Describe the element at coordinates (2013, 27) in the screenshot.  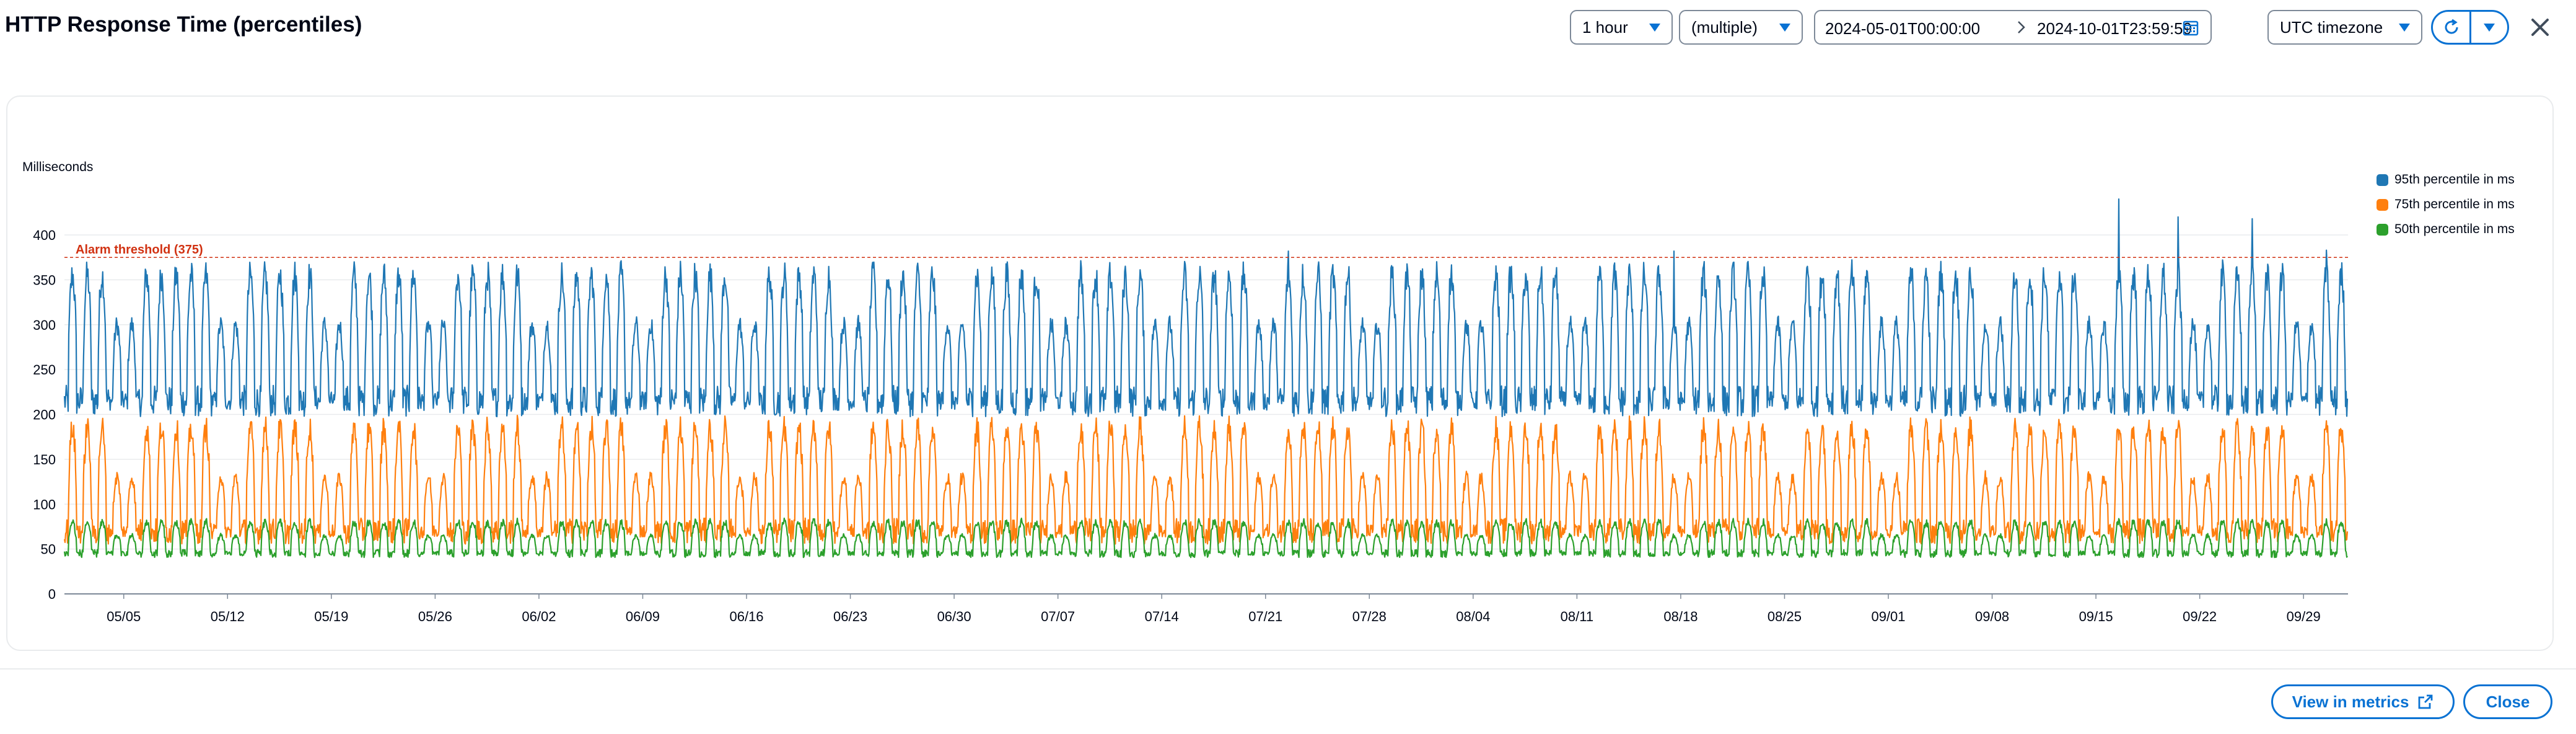
I see `date-range-picker: 2024-05-01T00:00:00 2024-10-01T23:59:59` at that location.